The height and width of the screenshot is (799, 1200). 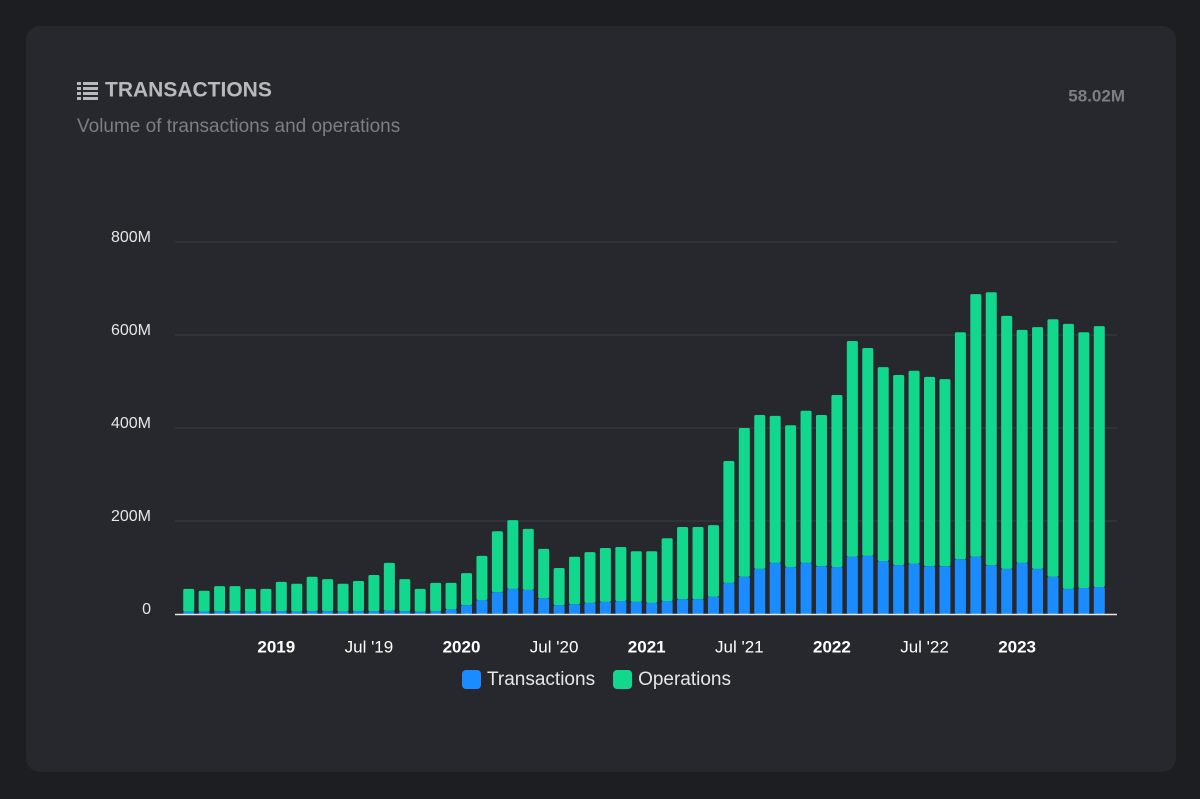 I want to click on x-tick-label: 2019, so click(x=276, y=646).